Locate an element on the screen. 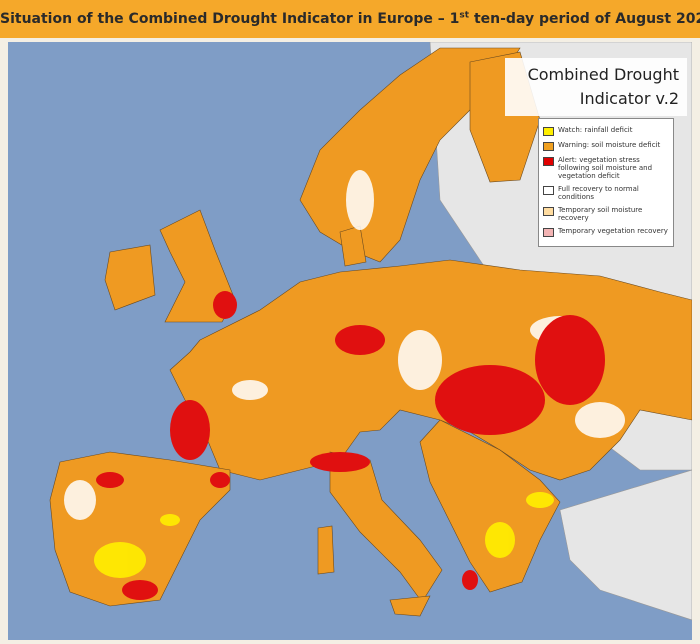  legend-item: Watch: rainfall deficit is located at coordinates (606, 131).